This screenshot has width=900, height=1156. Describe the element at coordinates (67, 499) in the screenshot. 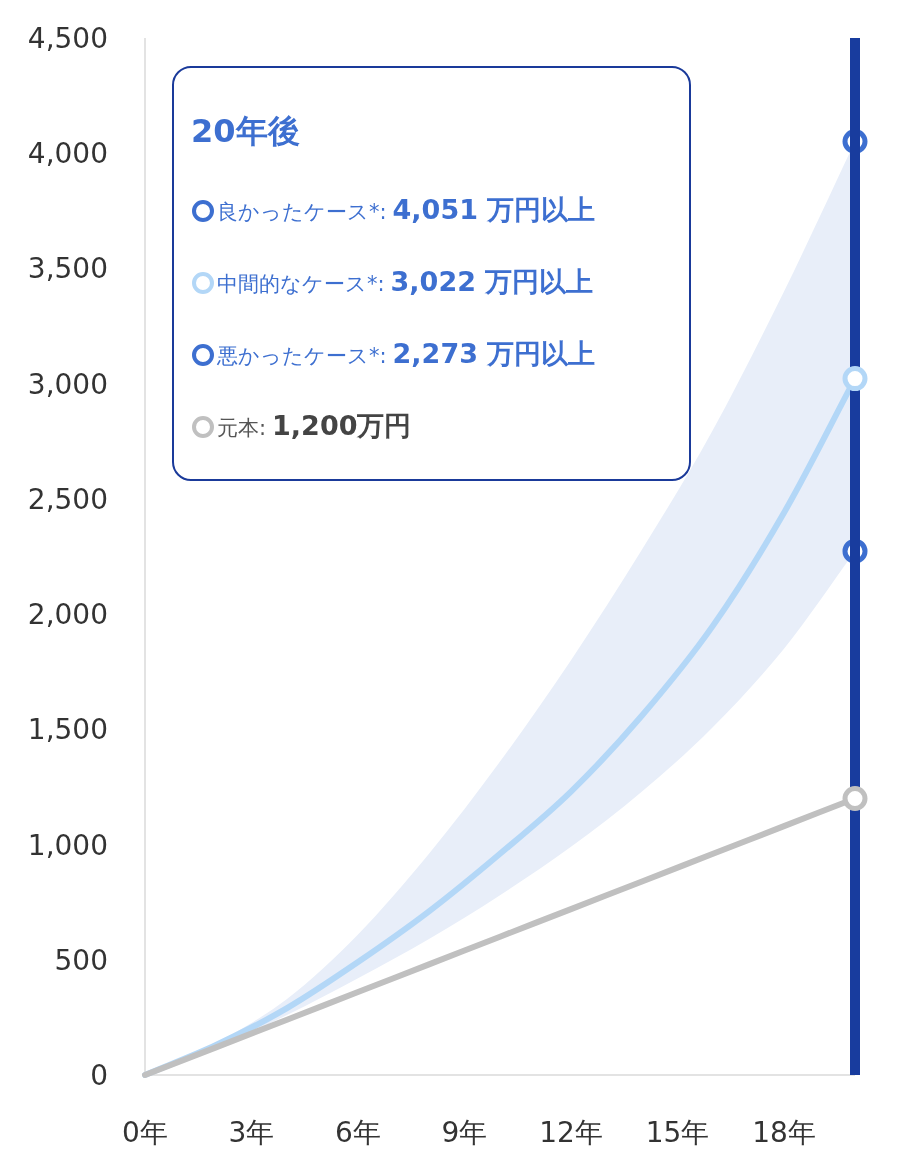

I see `y-tick-label: 2,500` at that location.